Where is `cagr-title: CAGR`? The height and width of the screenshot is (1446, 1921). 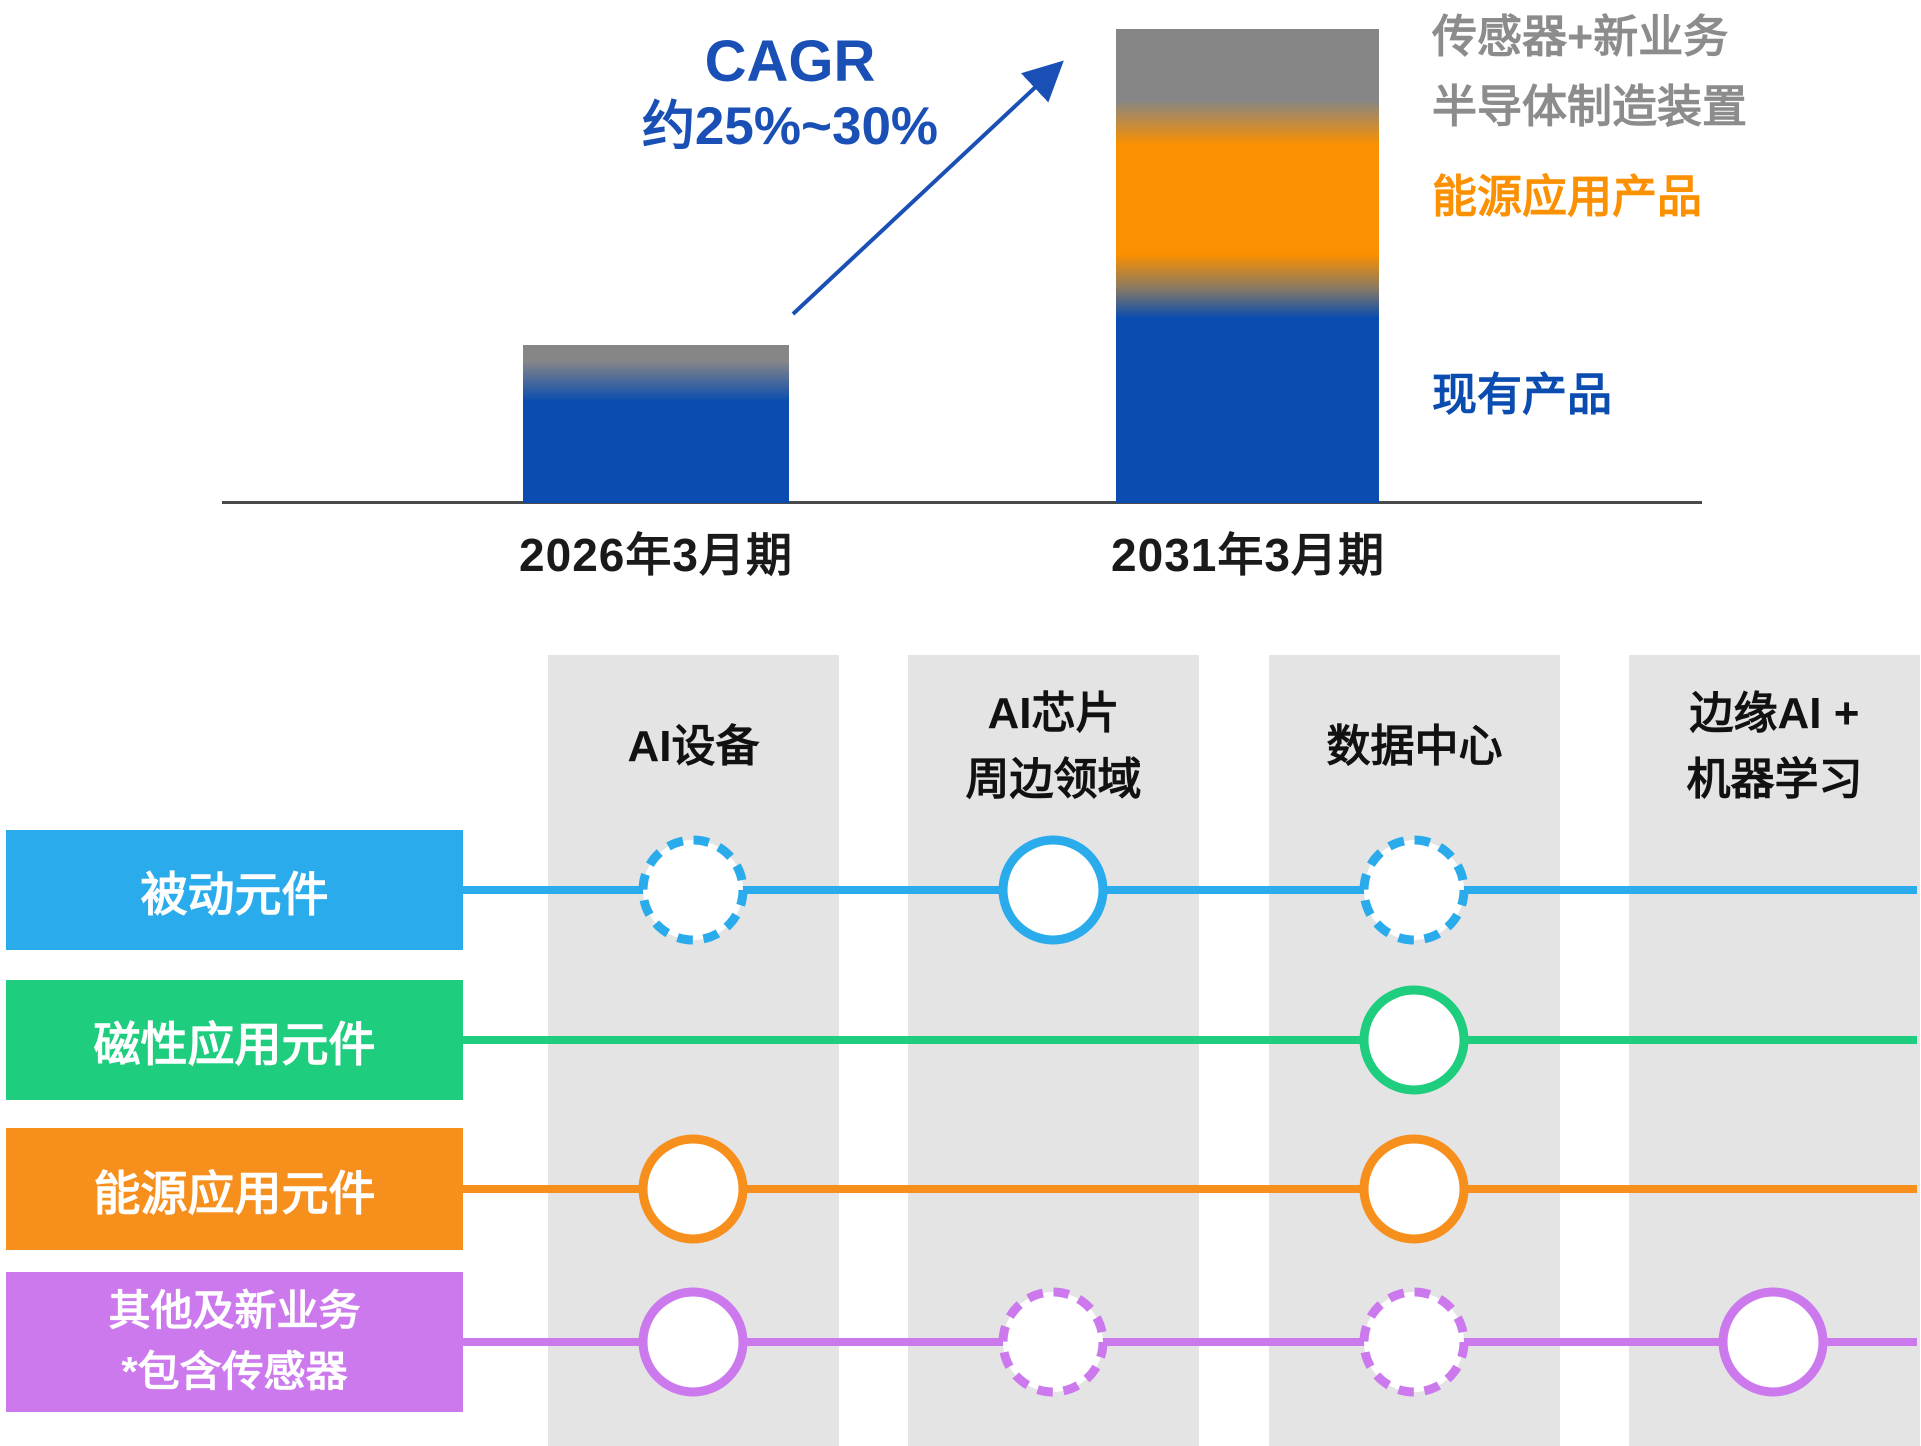 cagr-title: CAGR is located at coordinates (790, 61).